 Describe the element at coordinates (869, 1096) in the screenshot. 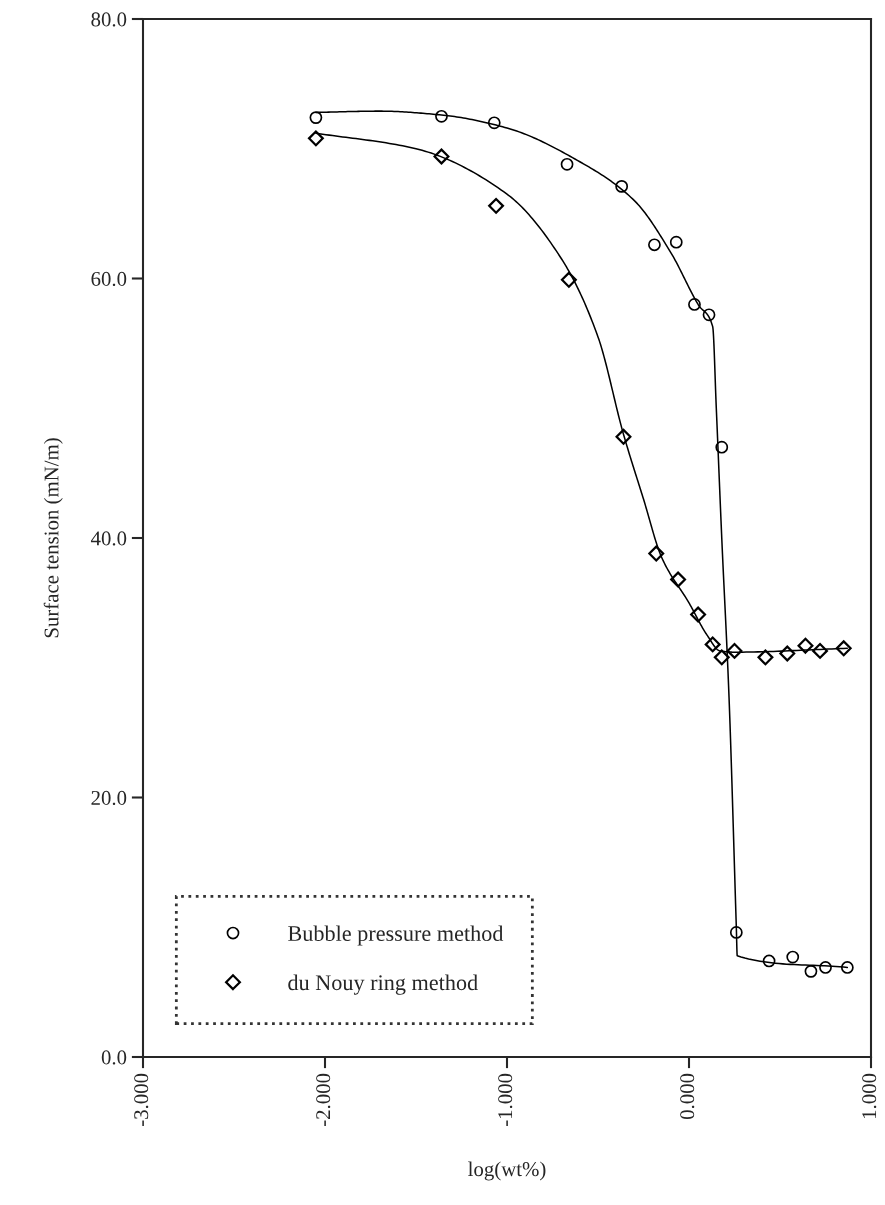

I see `x-tick-label: 1.000` at that location.